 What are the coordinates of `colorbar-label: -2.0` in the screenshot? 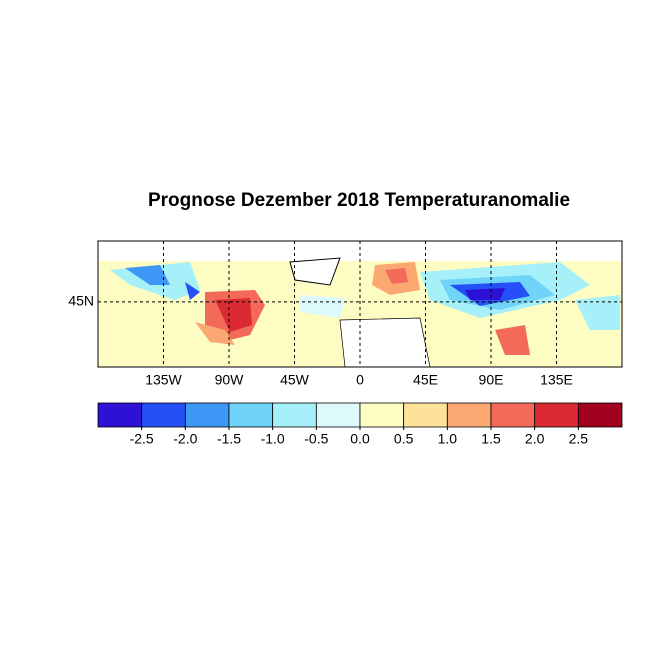 It's located at (185, 439).